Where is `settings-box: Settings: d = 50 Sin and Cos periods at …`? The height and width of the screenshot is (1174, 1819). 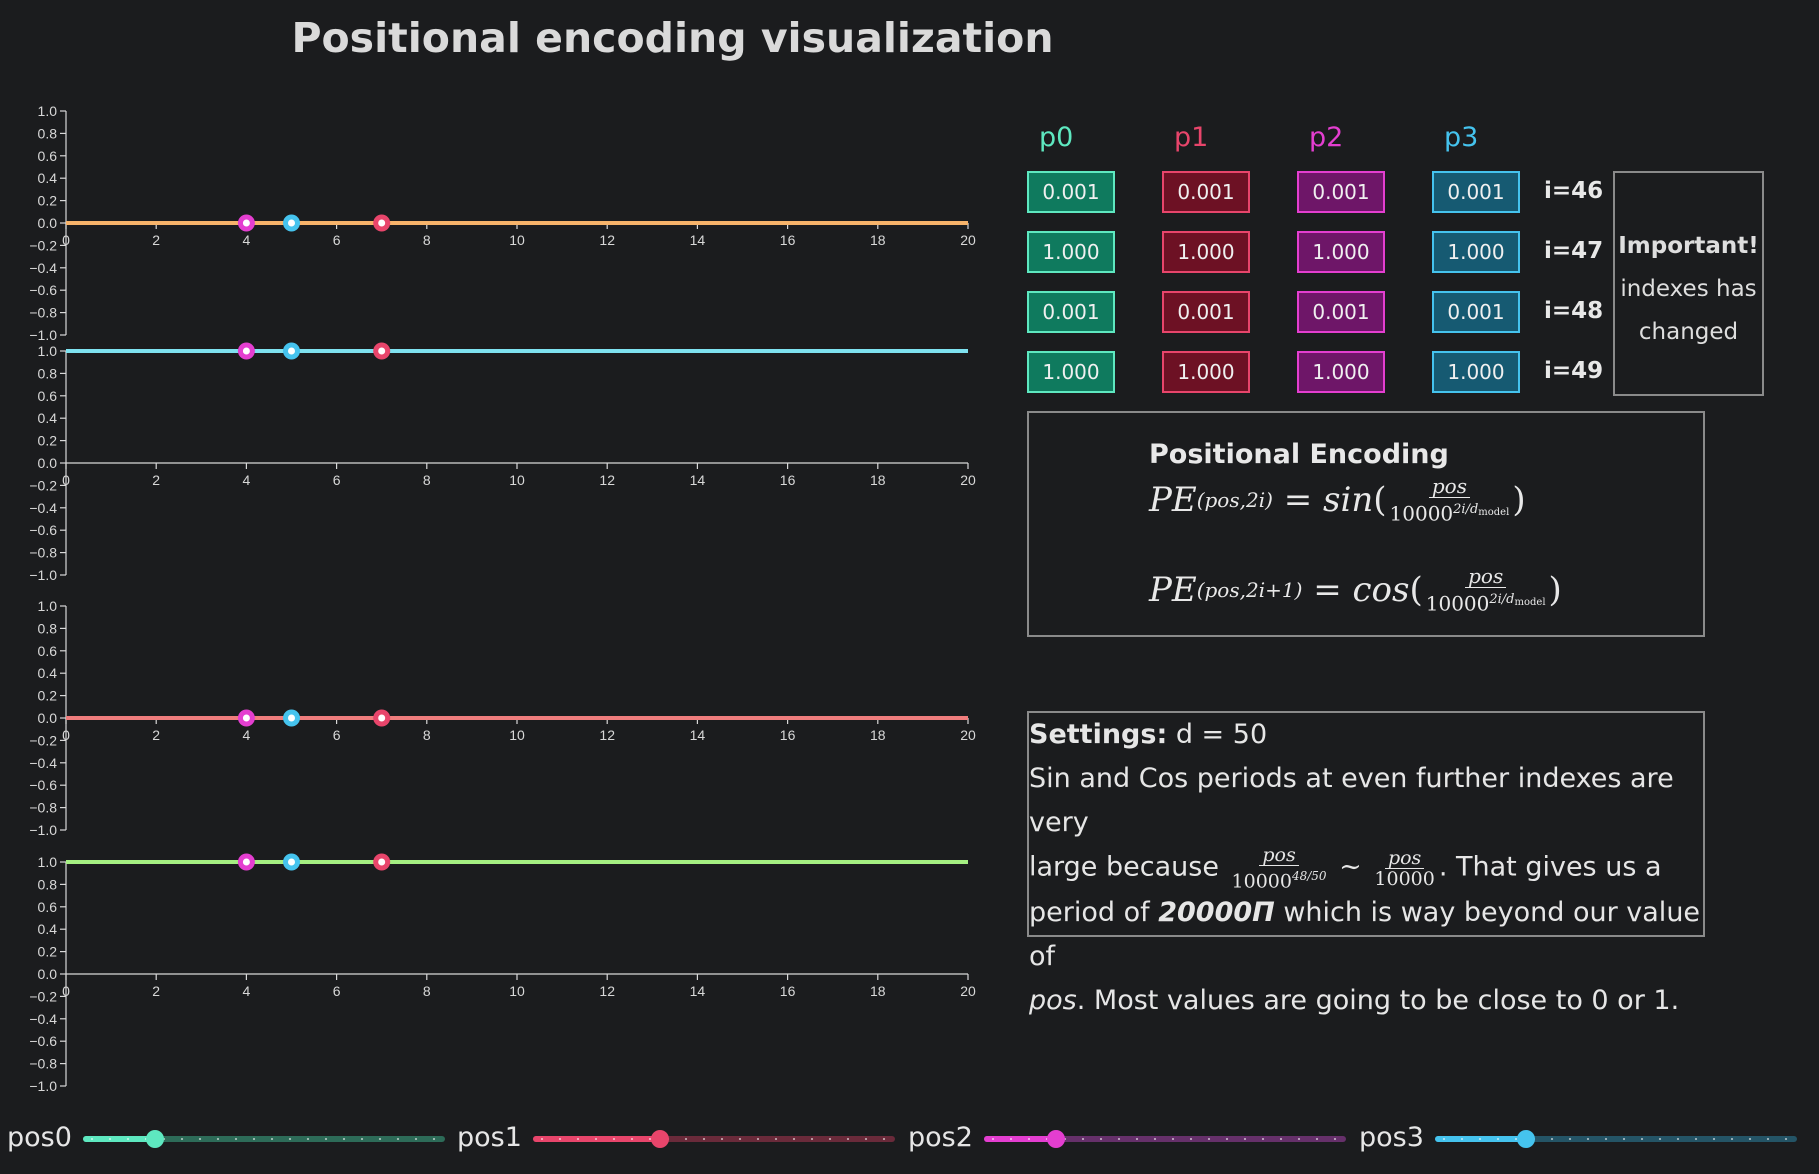 settings-box: Settings: d = 50 Sin and Cos periods at … is located at coordinates (1366, 863).